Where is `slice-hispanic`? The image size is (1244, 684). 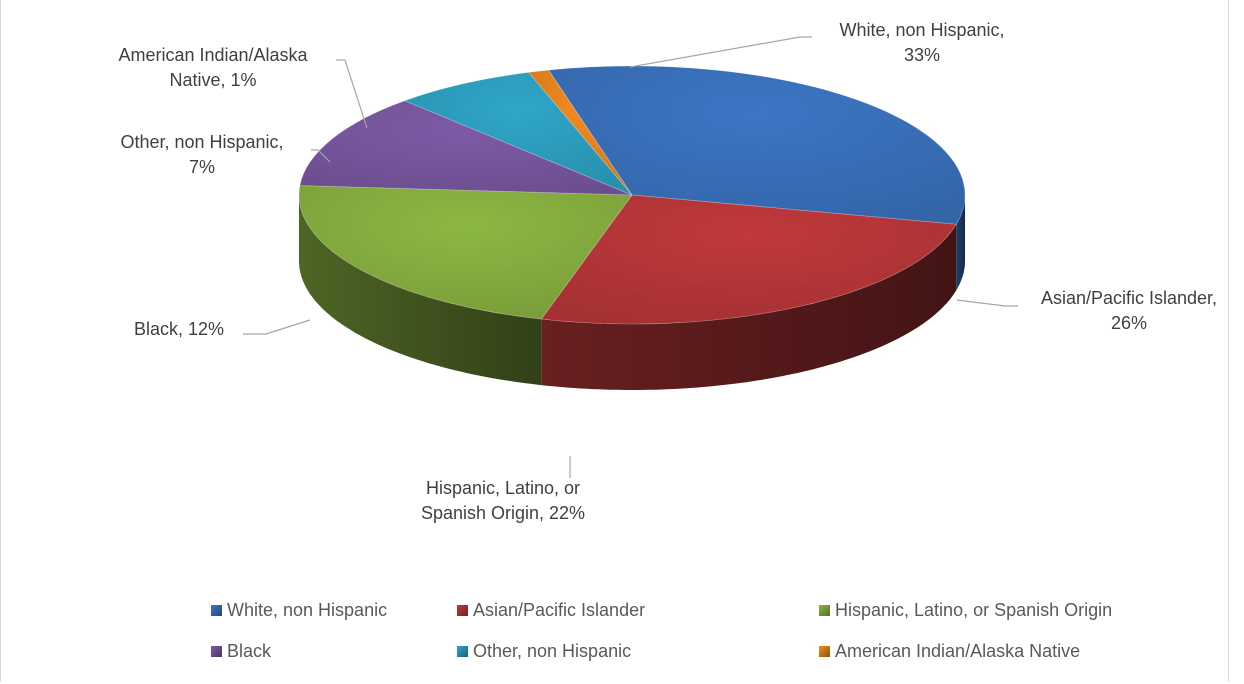
slice-hispanic is located at coordinates (465, 252).